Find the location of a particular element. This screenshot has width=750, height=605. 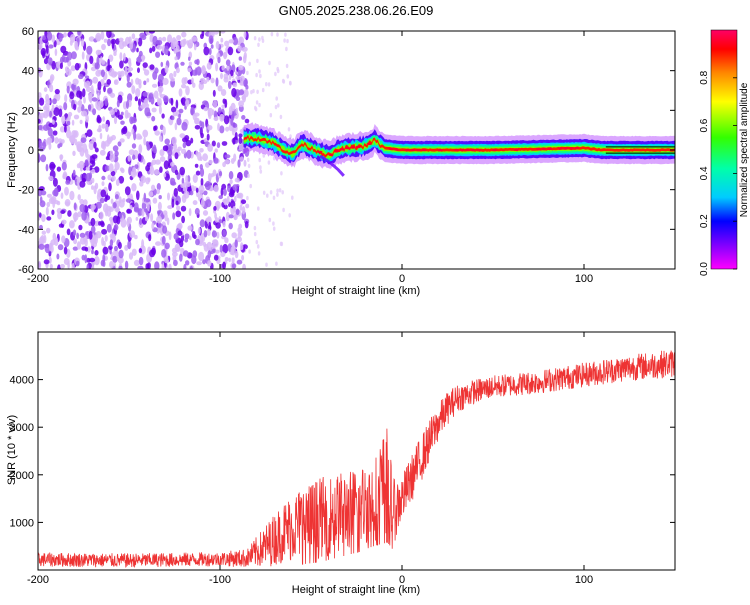

snr-x-tick-label: -200 is located at coordinates (38, 580).